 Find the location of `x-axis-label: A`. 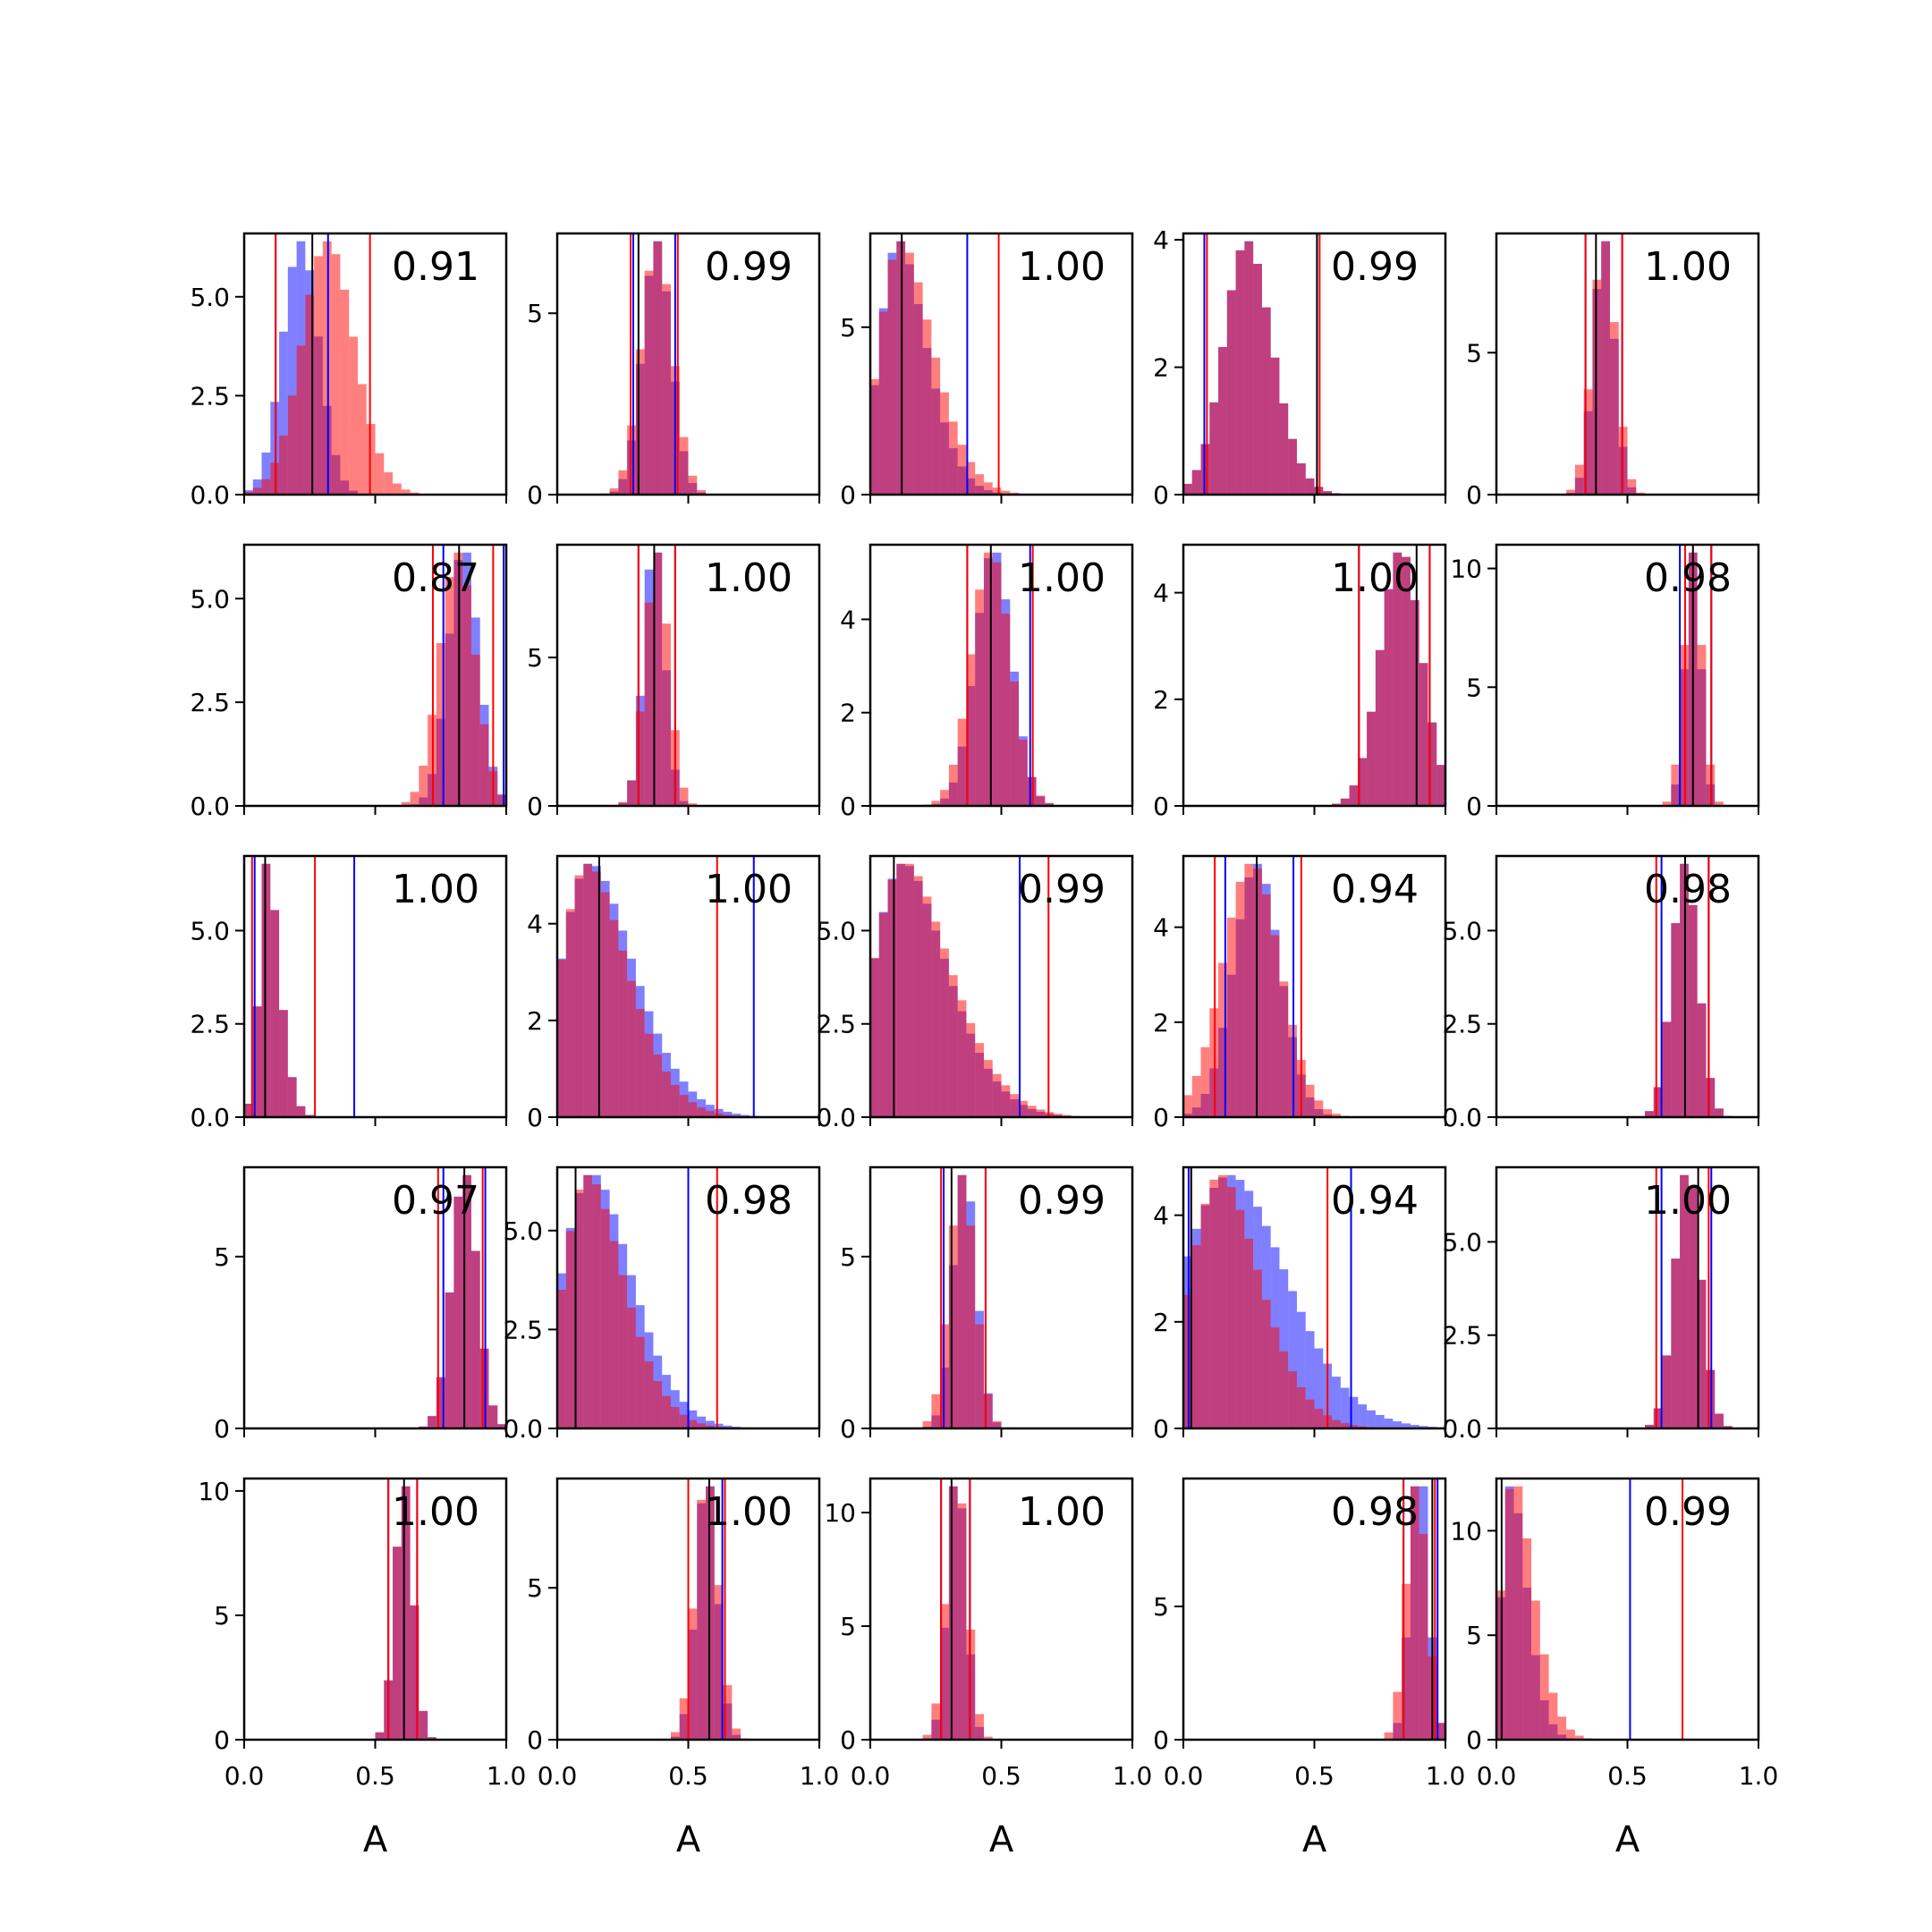

x-axis-label: A is located at coordinates (688, 1839).